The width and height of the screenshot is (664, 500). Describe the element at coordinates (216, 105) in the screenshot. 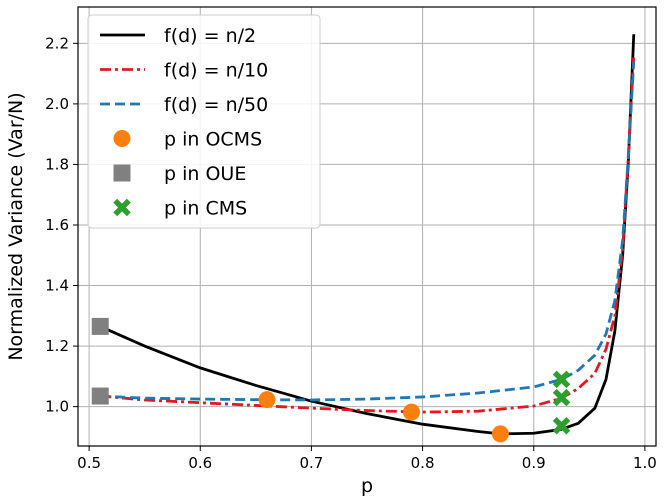

I see `legend-label: f(d) = n/50` at that location.